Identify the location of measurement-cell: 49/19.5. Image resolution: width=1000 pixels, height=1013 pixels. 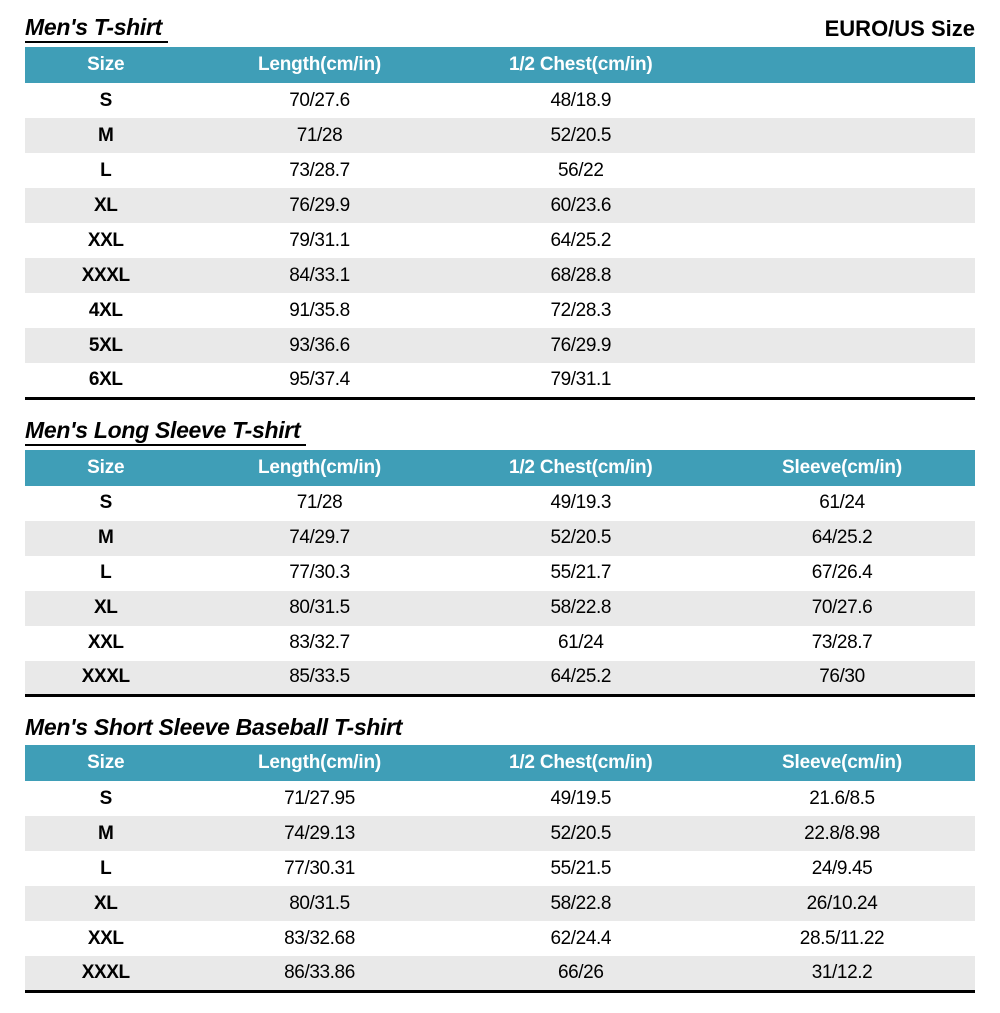
(581, 798).